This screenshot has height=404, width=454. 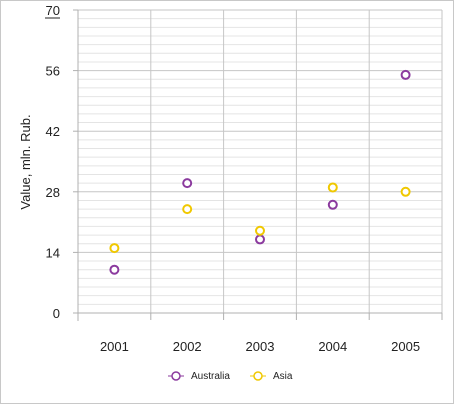 What do you see at coordinates (56, 313) in the screenshot?
I see `y-tick-label: 0` at bounding box center [56, 313].